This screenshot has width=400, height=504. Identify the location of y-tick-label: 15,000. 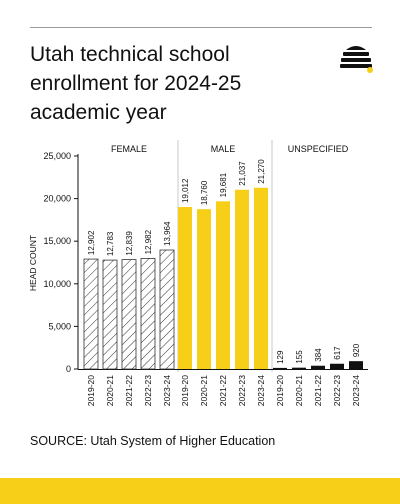
(57, 241).